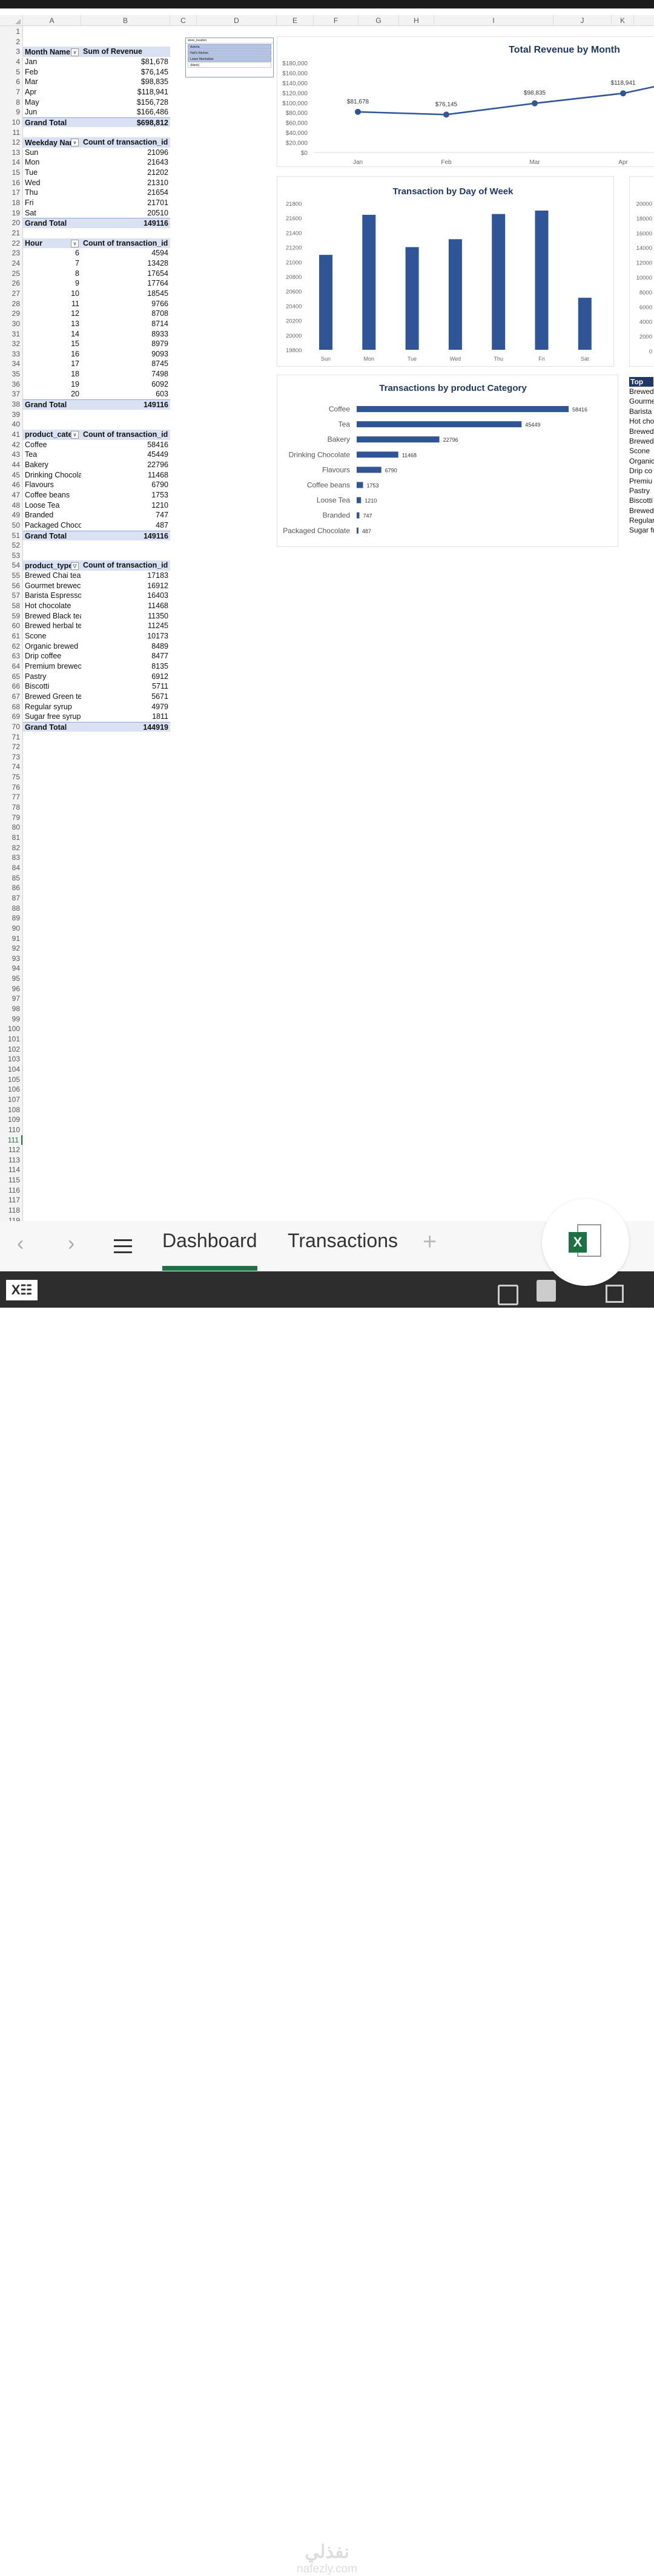 This screenshot has width=654, height=2576. What do you see at coordinates (16, 676) in the screenshot?
I see `row-header: 65` at bounding box center [16, 676].